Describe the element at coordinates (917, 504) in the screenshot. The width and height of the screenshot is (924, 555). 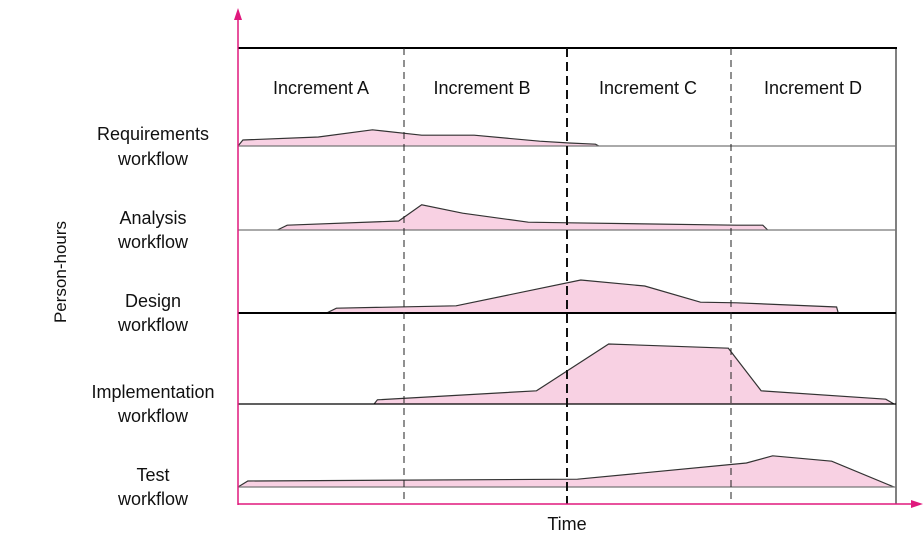
I see `x-axis-arrow-icon` at that location.